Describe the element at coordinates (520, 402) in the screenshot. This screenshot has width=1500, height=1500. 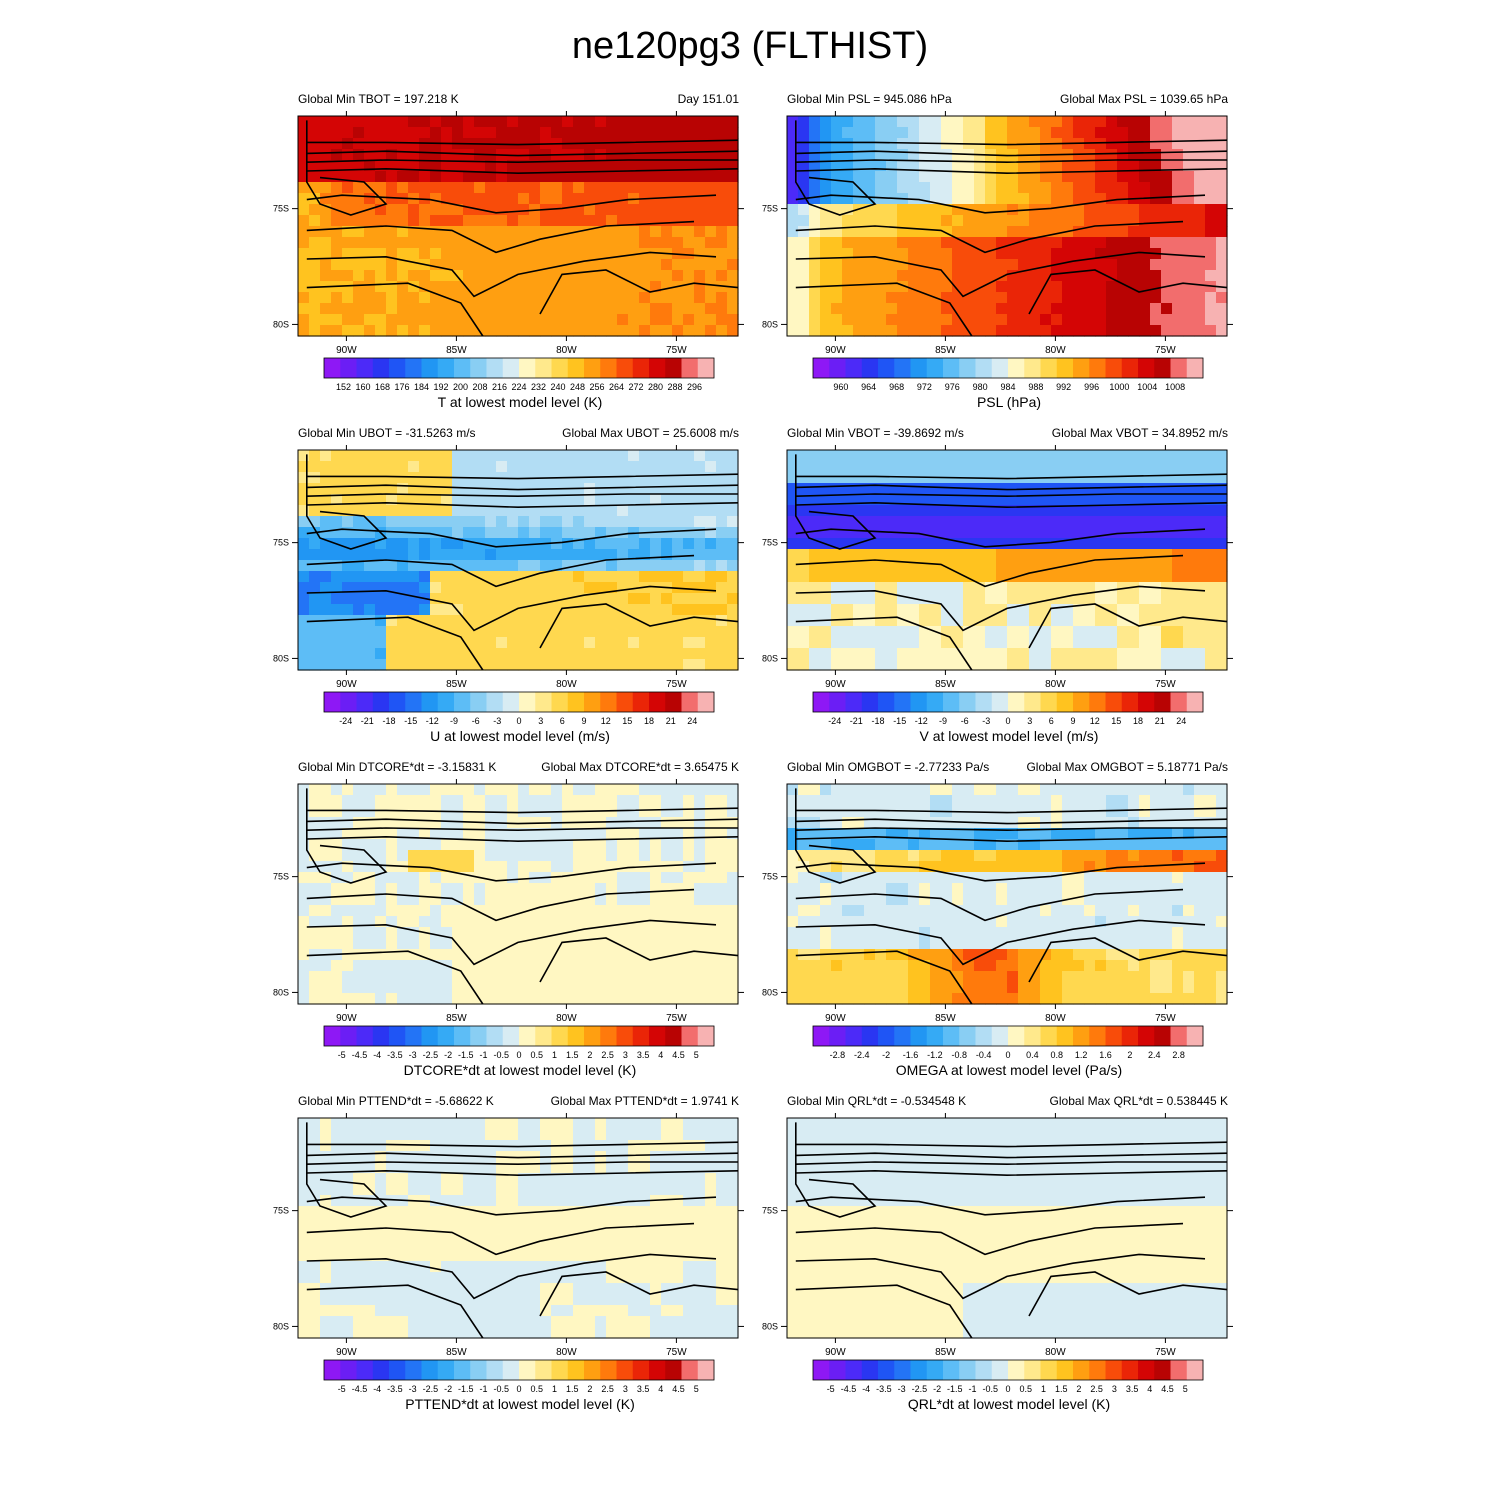
I see `colorbar-caption: T at lowest model level (K)` at that location.